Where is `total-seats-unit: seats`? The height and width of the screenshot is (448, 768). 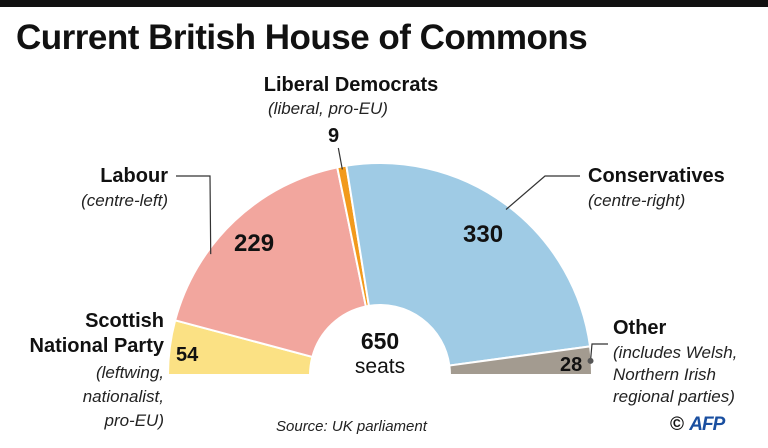
total-seats-unit: seats is located at coordinates (380, 366).